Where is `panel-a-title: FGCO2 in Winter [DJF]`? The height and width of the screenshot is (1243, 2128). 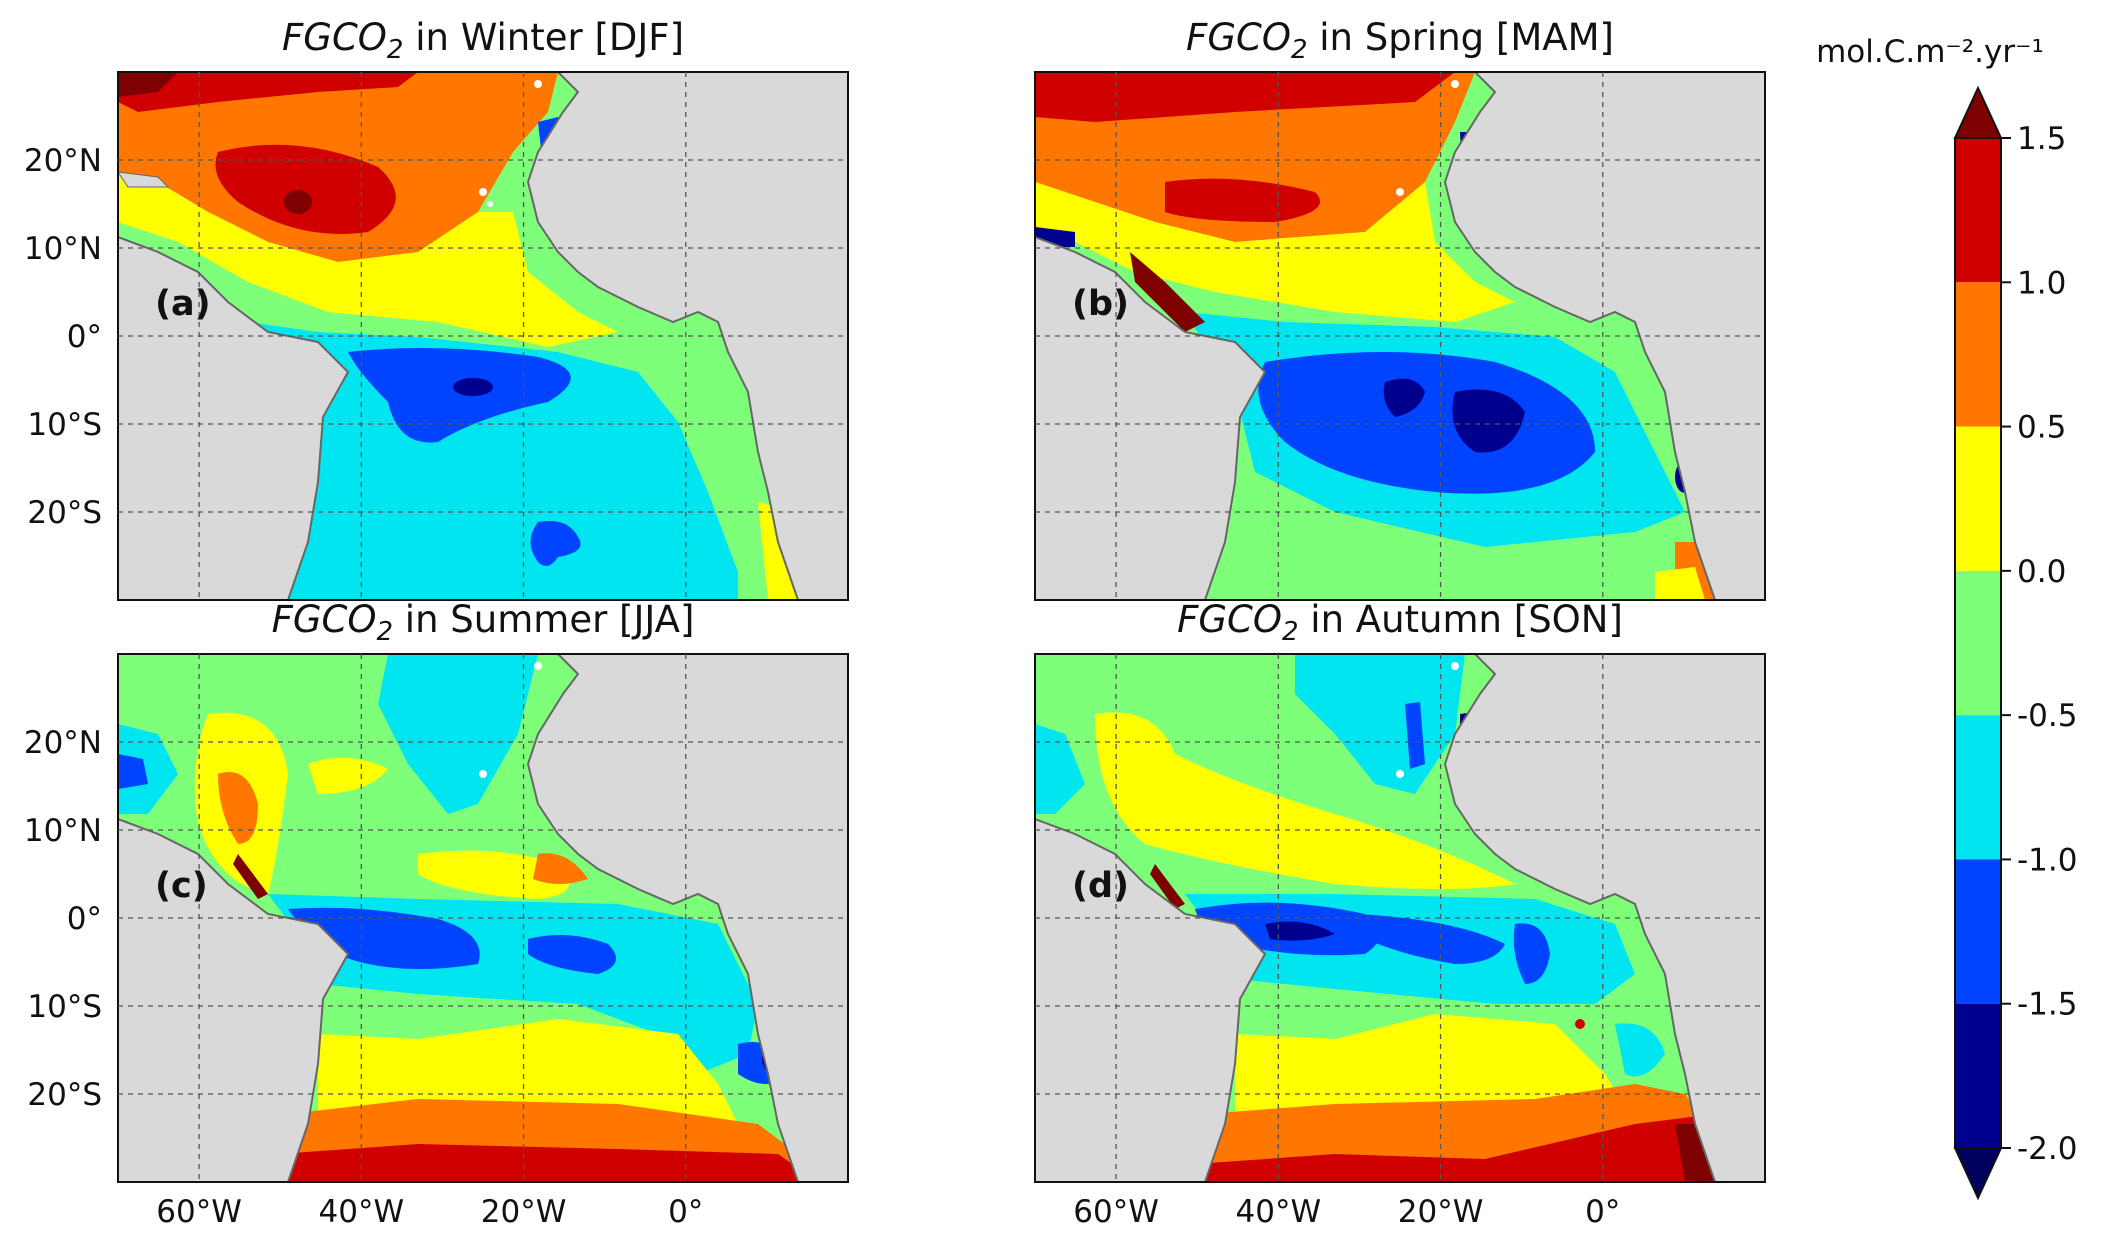
panel-a-title: FGCO2 in Winter [DJF] is located at coordinates (483, 40).